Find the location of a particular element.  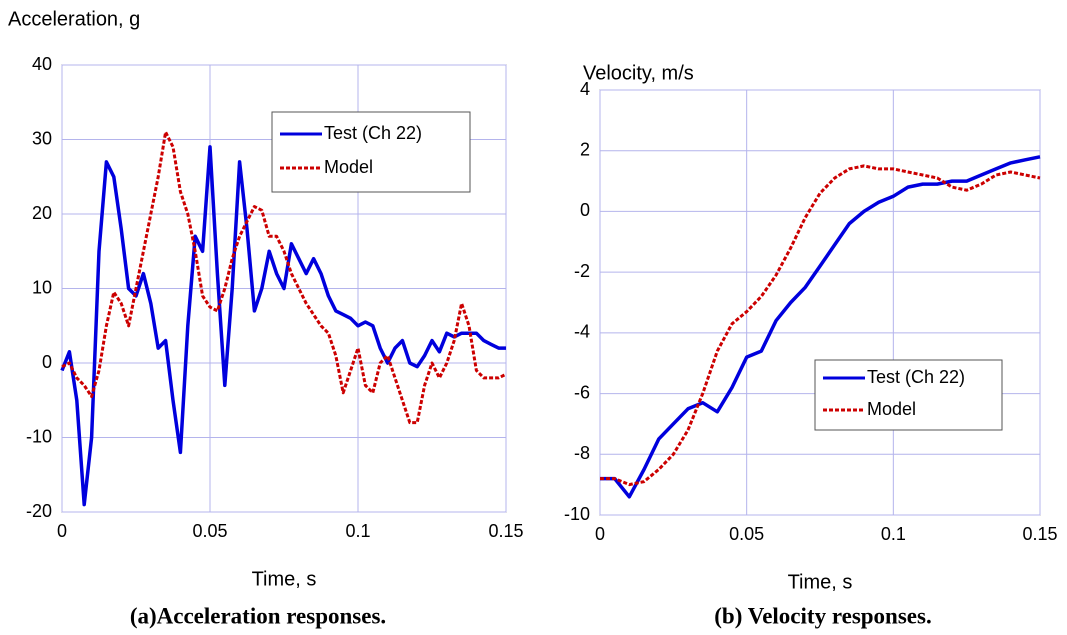

y-tick-label: 20 is located at coordinates (42, 213).